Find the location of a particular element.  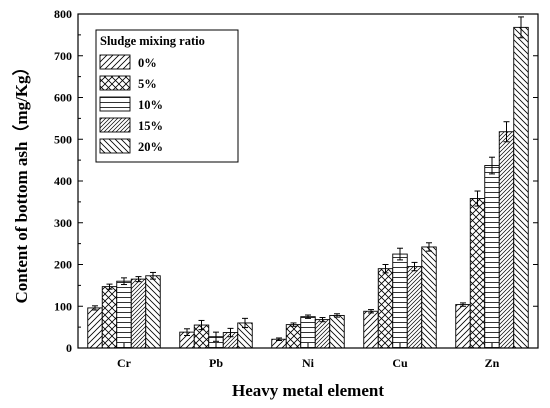

legend-label: 0% is located at coordinates (147, 63).